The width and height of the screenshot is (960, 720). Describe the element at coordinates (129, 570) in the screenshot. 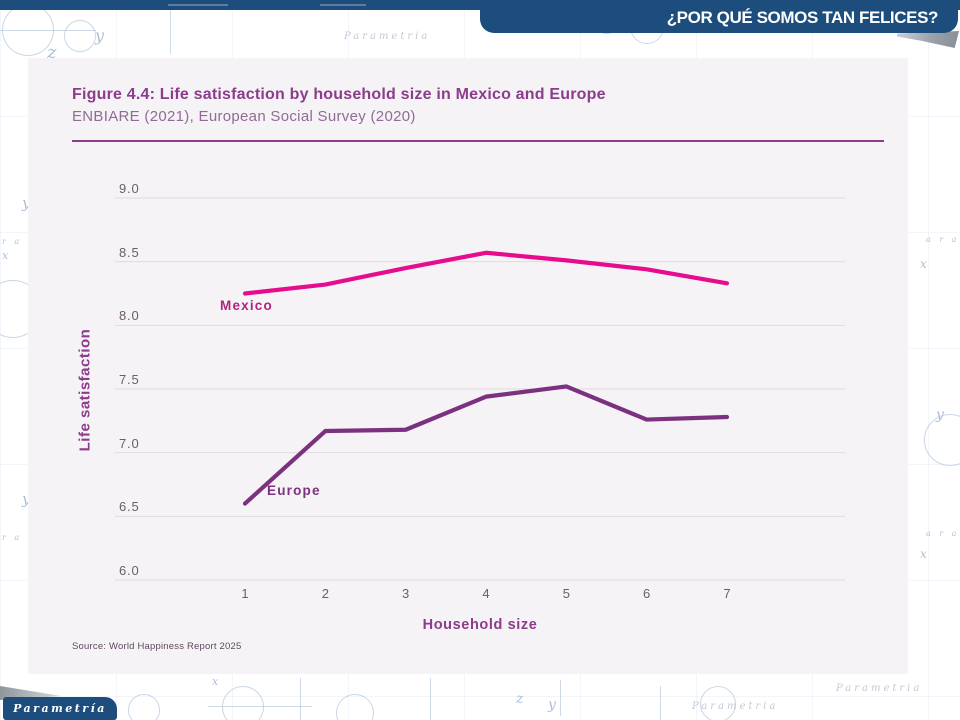

I see `y-tick-label: 6.0` at that location.